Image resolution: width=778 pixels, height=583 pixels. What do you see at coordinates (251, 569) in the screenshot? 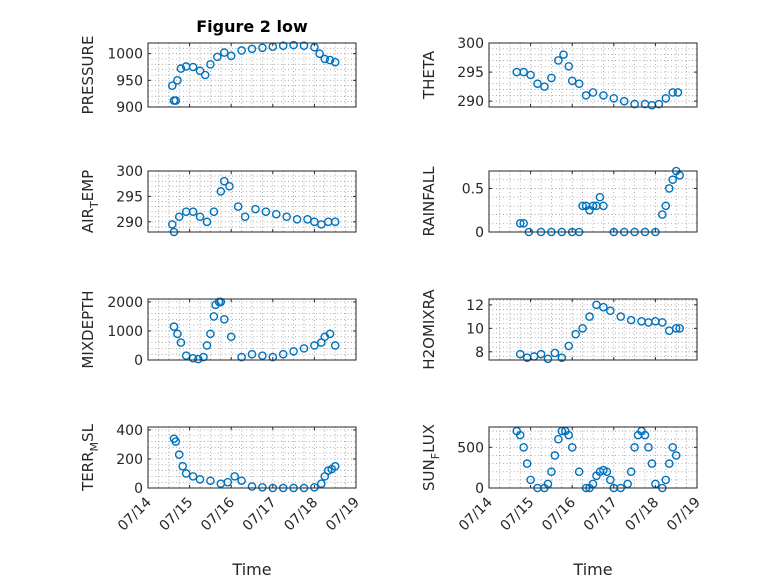
I see `x-axis-label-left: Time` at bounding box center [251, 569].